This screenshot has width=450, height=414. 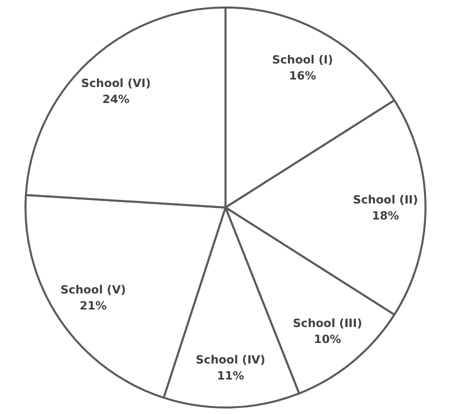 What do you see at coordinates (93, 289) in the screenshot?
I see `slice-label: School (V)` at bounding box center [93, 289].